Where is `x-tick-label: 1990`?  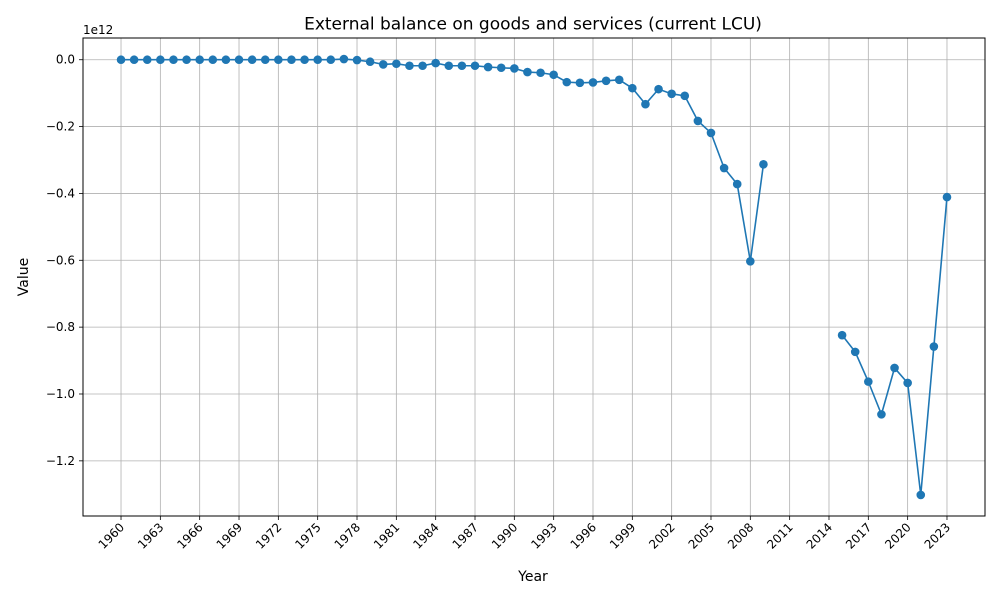
x-tick-label: 1990 is located at coordinates (504, 535).